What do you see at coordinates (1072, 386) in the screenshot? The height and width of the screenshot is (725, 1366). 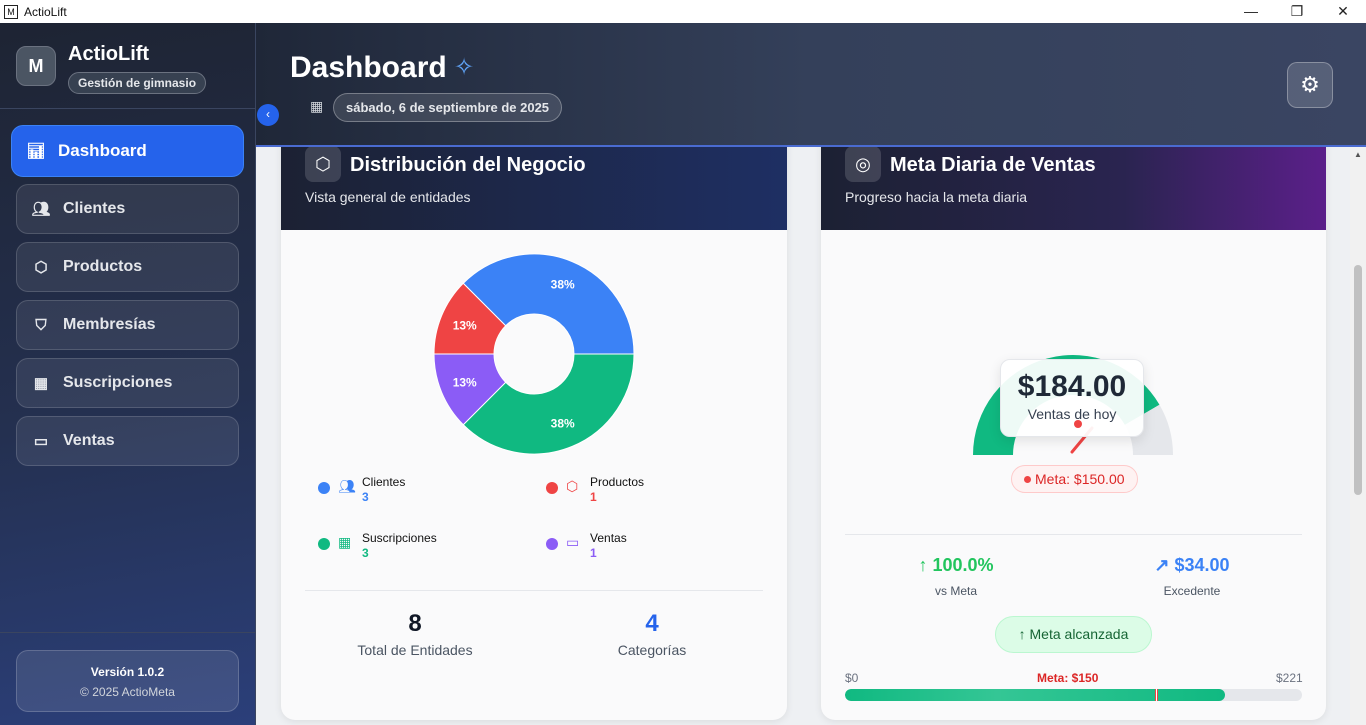 I see `sales-value: $184.00` at bounding box center [1072, 386].